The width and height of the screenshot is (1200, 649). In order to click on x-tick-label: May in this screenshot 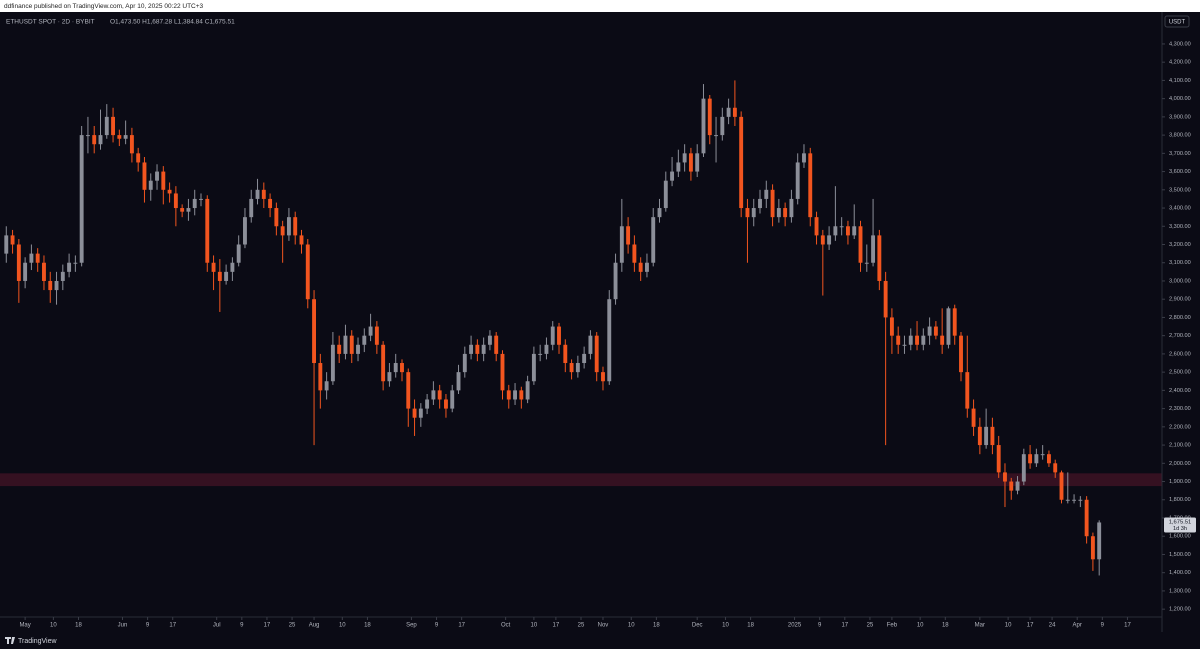, I will do `click(24, 626)`.